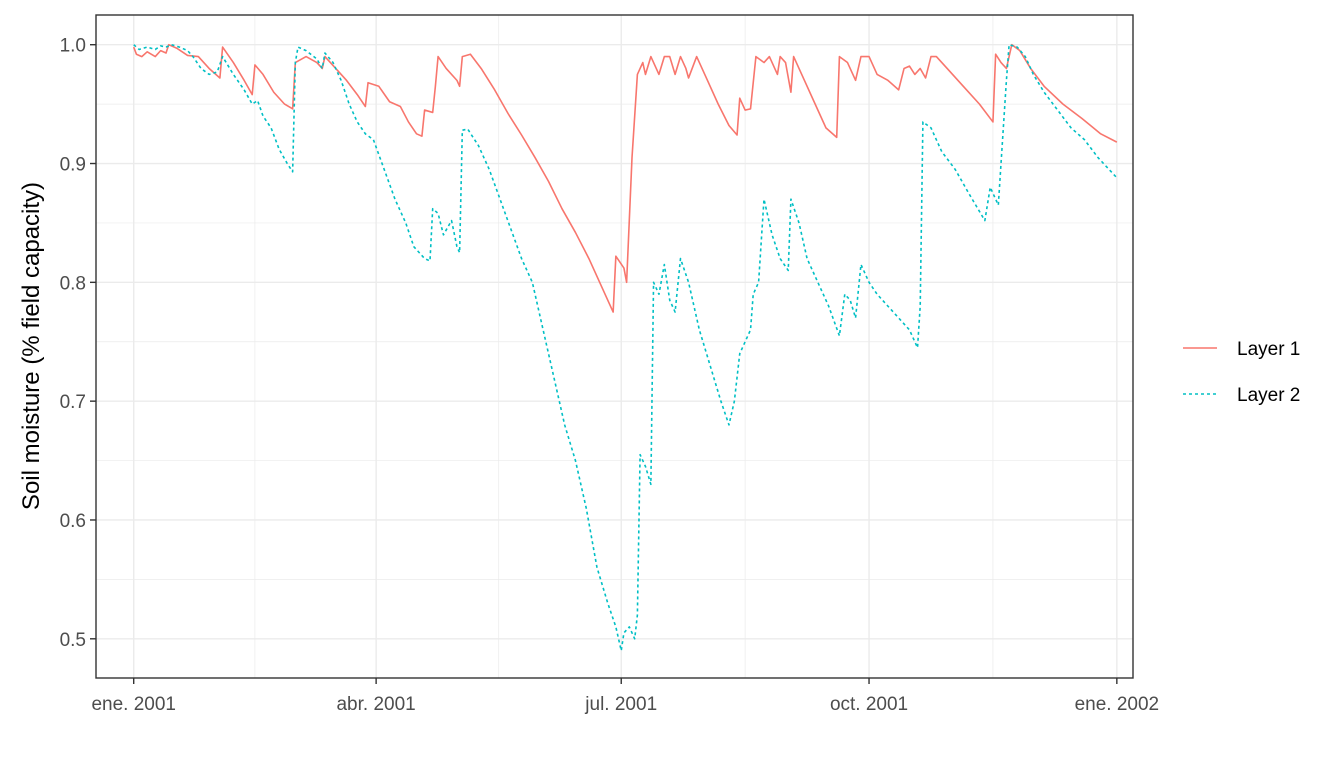  What do you see at coordinates (73, 46) in the screenshot?
I see `y-tick-label: 1.0` at bounding box center [73, 46].